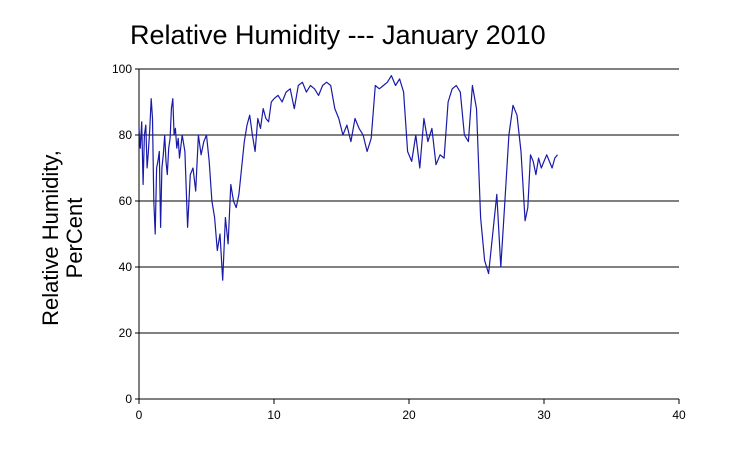  I want to click on y-tick-label-20: 20, so click(126, 333).